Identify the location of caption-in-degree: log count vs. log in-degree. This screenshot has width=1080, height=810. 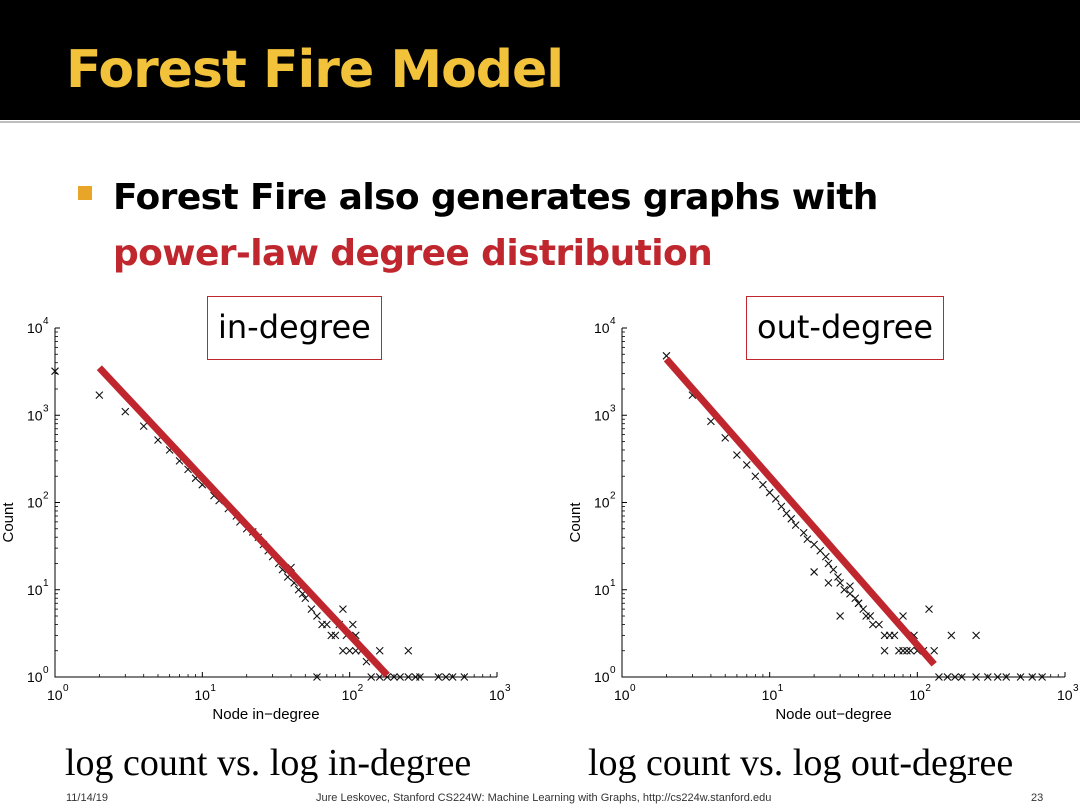
(268, 763).